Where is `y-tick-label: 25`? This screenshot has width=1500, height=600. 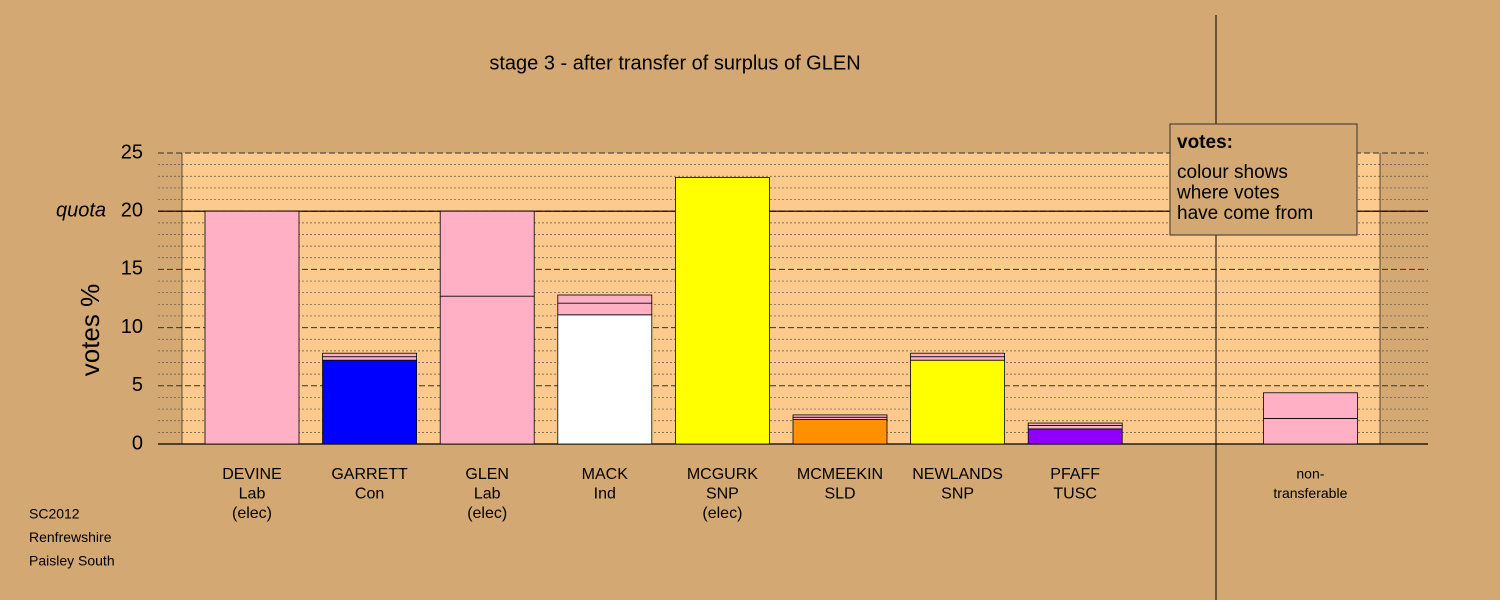
y-tick-label: 25 is located at coordinates (132, 152).